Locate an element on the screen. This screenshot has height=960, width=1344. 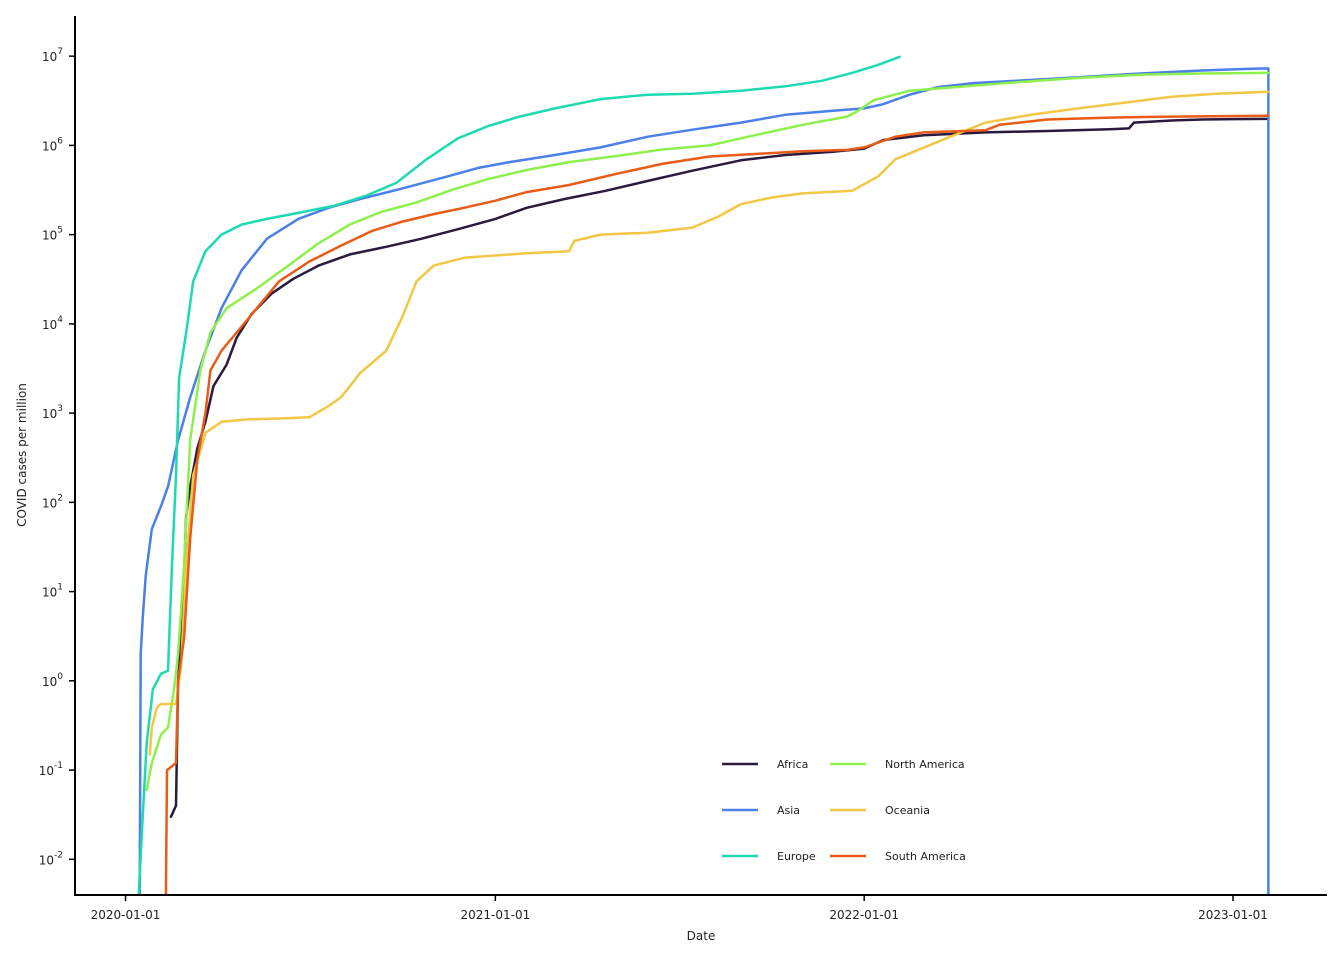
legend-label-south-america: South America is located at coordinates (925, 856).